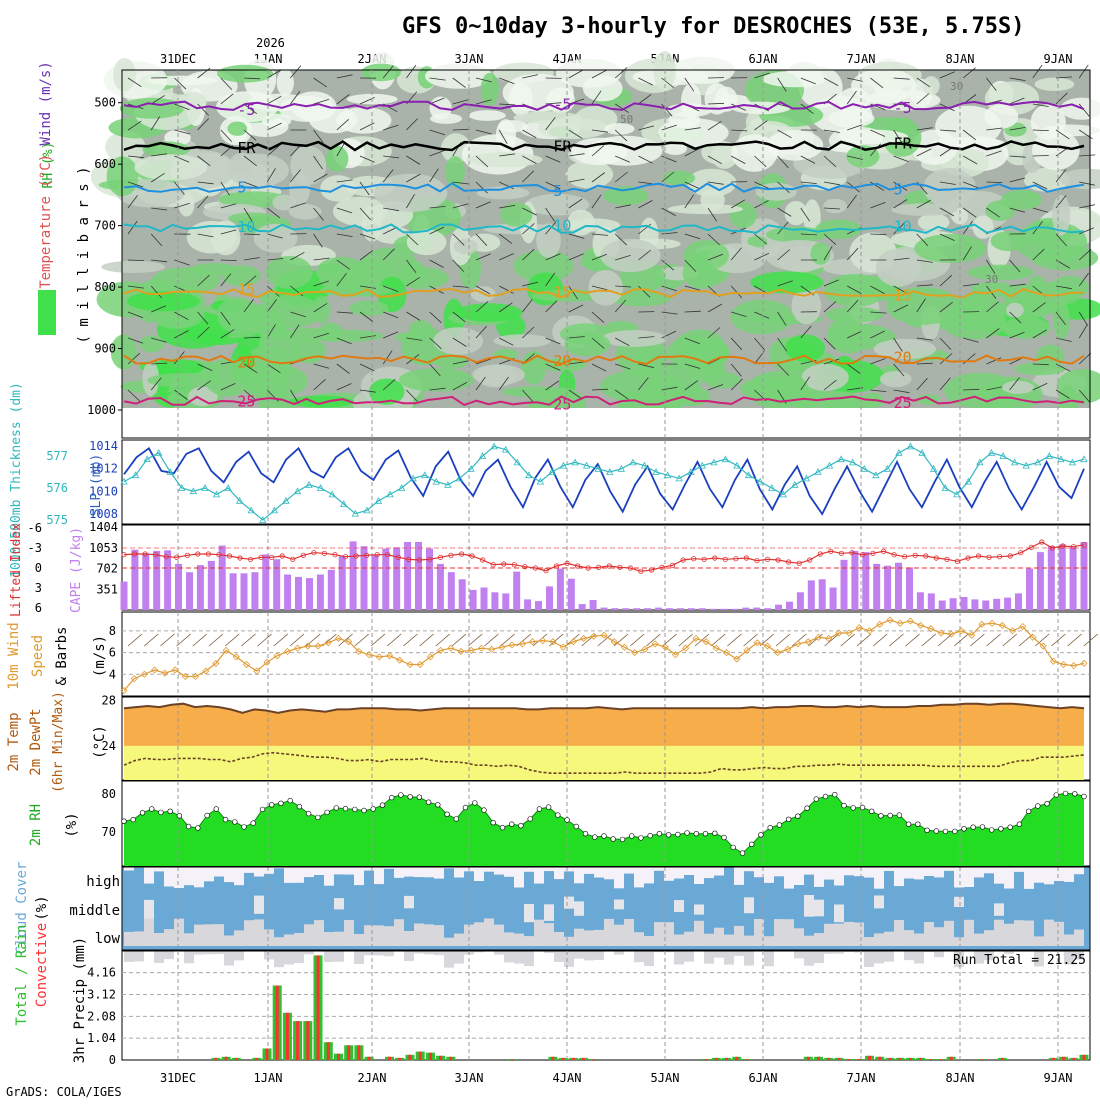 The image size is (1100, 1104). I want to click on ylabel-temp-wind: Temperature (°C) Wind (m/s), so click(46, 175).